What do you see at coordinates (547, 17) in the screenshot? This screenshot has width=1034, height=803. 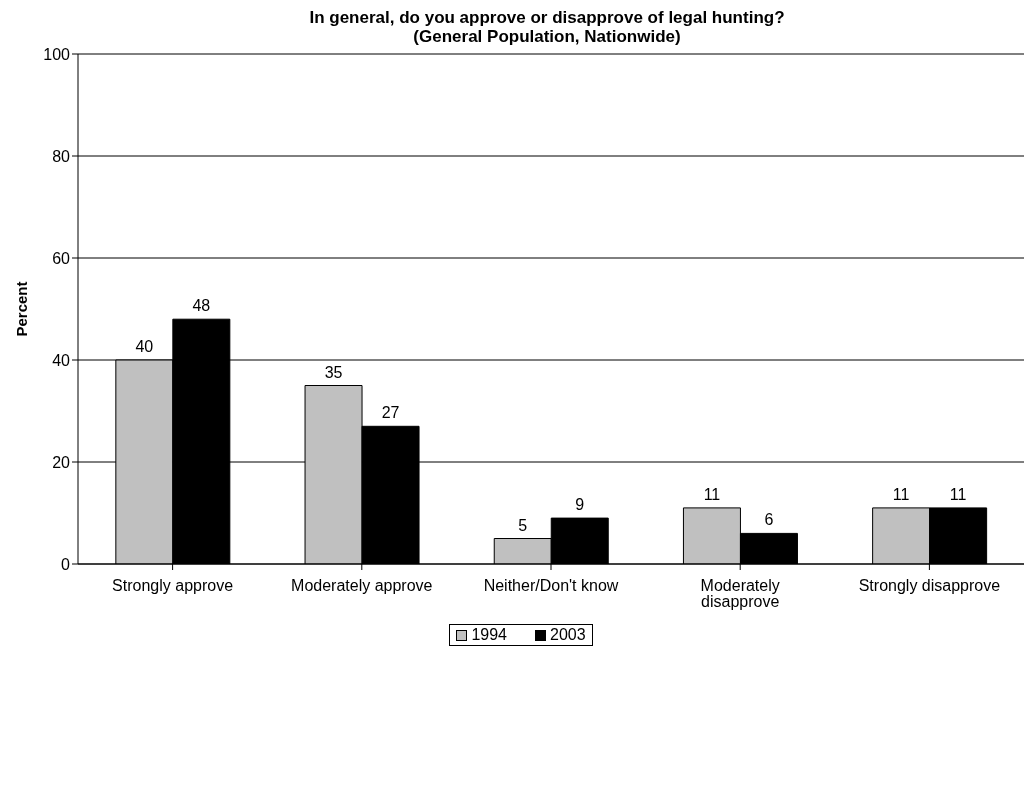 I see `chart-title: In general, do you approve or disapprove of legal hunting?` at bounding box center [547, 17].